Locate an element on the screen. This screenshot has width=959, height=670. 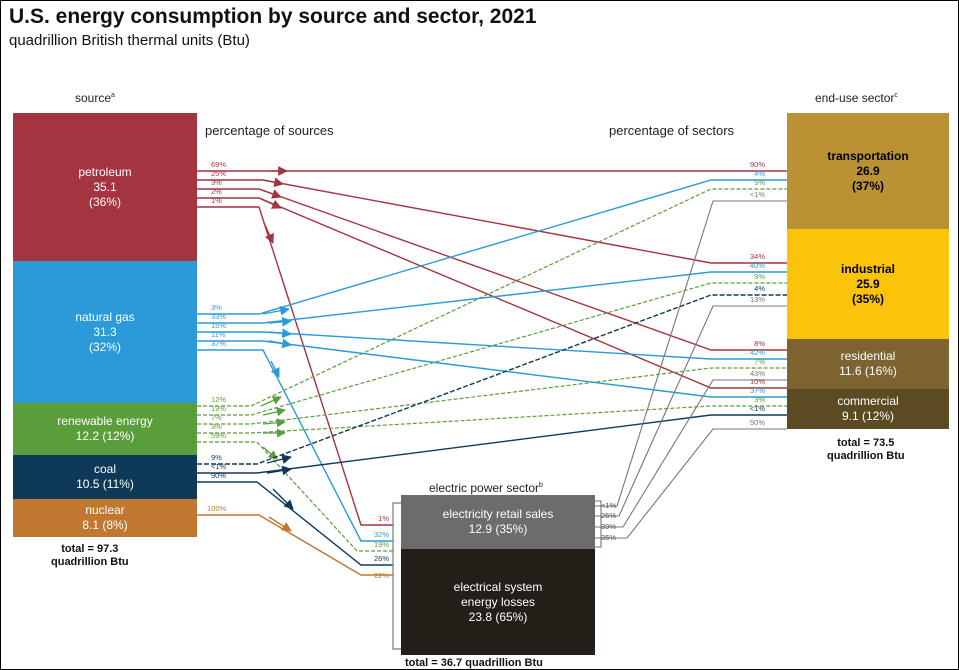
flow-percent-label: 7% is located at coordinates (216, 417).